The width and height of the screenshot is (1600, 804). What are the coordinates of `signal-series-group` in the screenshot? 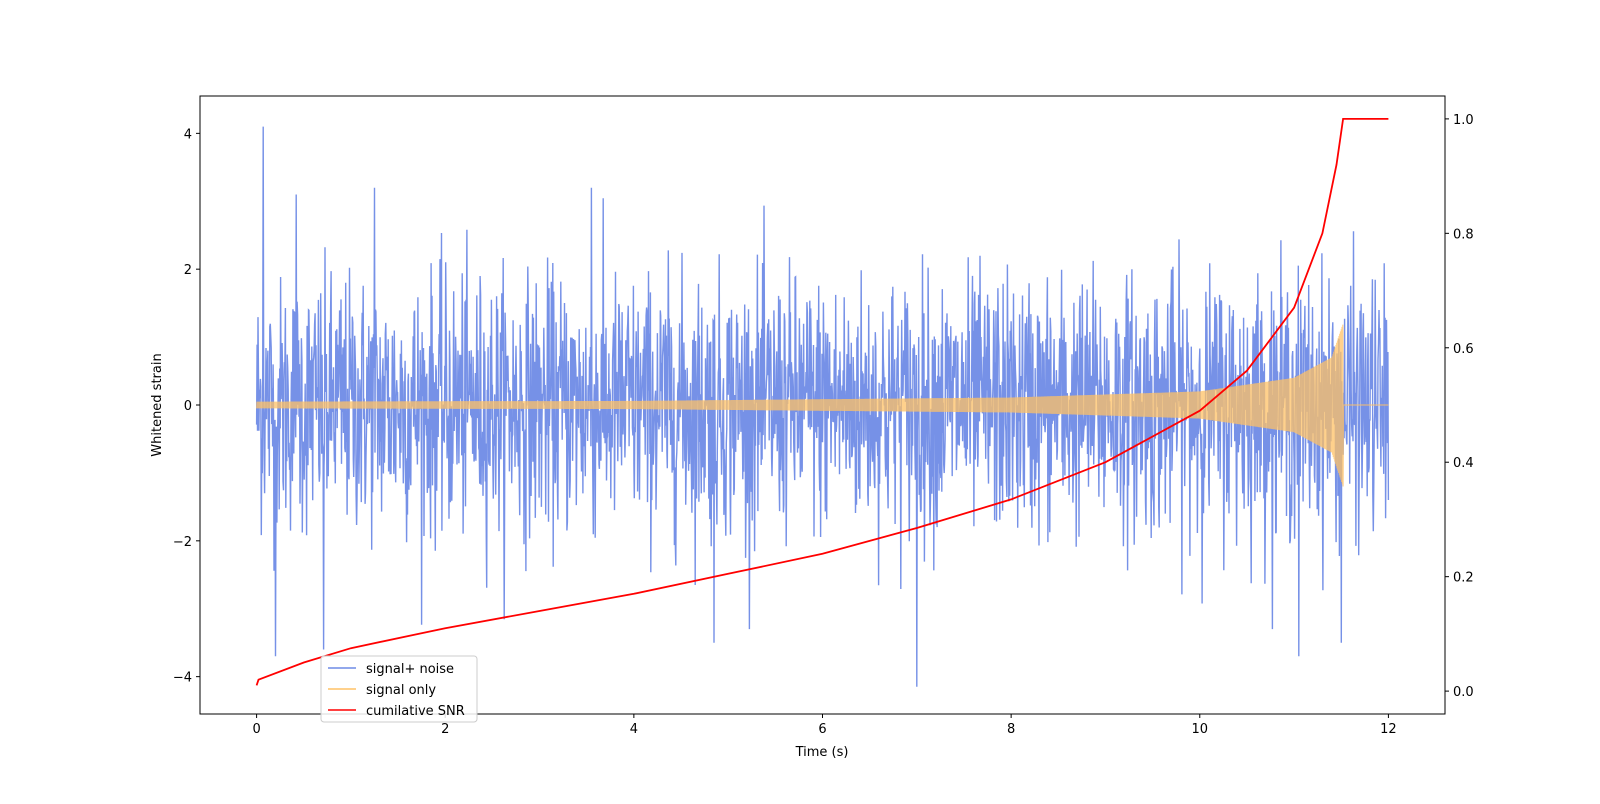 It's located at (822, 405).